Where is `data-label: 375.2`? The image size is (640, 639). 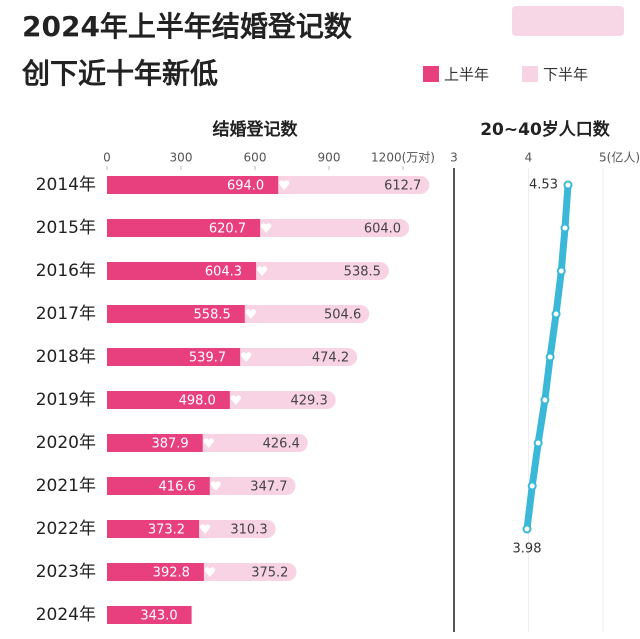 data-label: 375.2 is located at coordinates (269, 573).